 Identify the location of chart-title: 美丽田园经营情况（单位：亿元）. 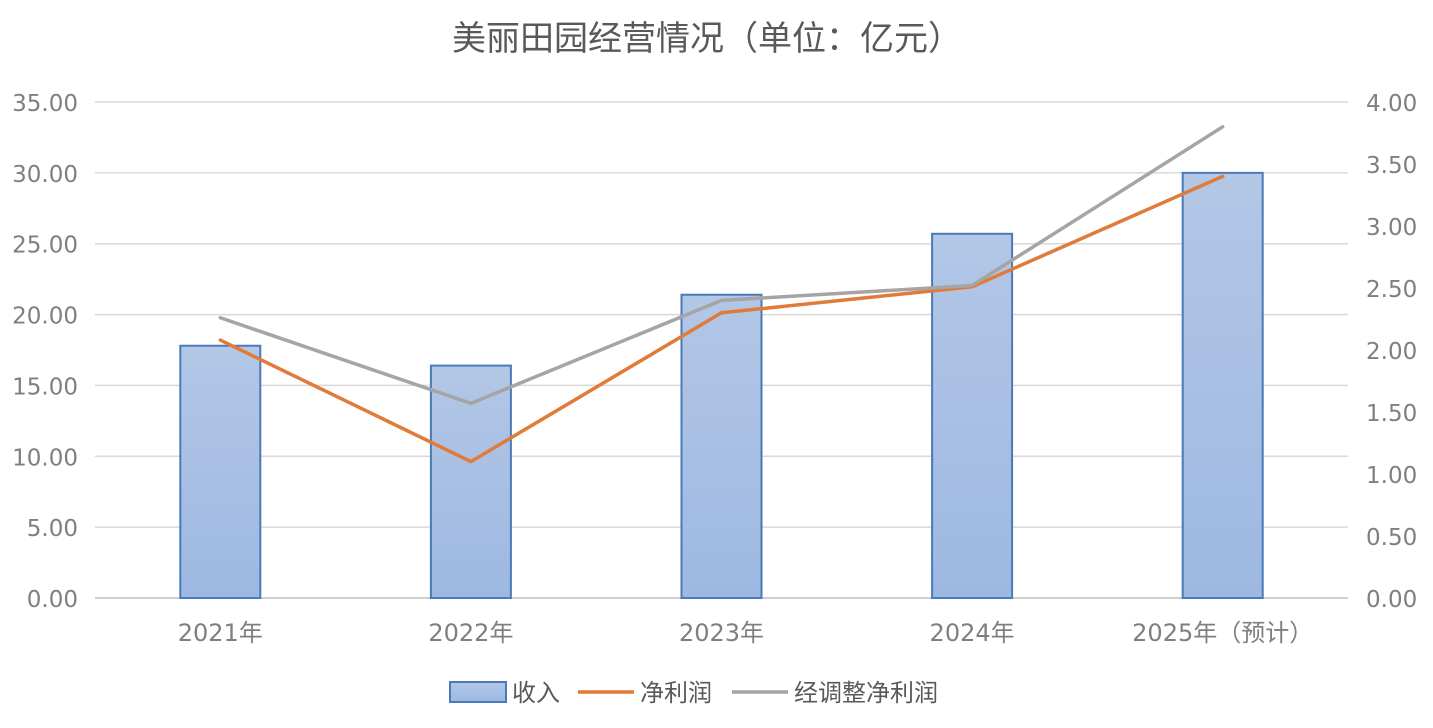
(707, 39).